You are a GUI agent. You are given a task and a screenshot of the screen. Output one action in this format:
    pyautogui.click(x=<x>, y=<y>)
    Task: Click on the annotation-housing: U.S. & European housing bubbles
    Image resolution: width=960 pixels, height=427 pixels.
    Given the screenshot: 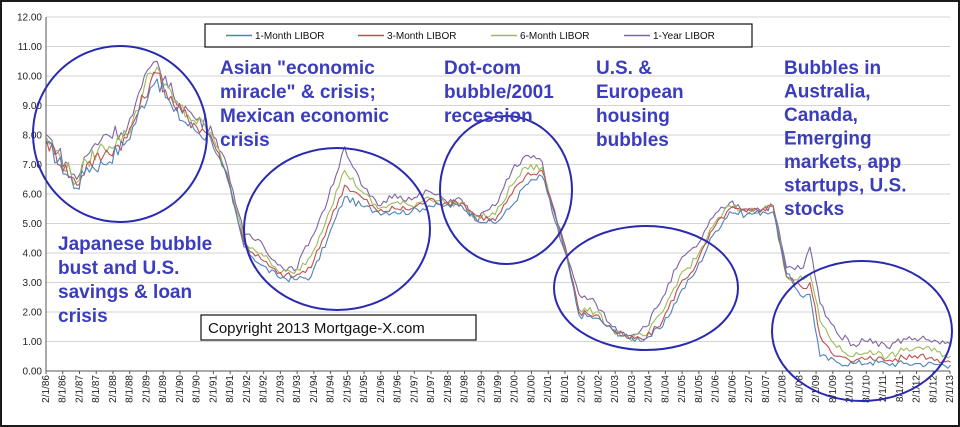 What is the action you would take?
    pyautogui.click(x=640, y=104)
    